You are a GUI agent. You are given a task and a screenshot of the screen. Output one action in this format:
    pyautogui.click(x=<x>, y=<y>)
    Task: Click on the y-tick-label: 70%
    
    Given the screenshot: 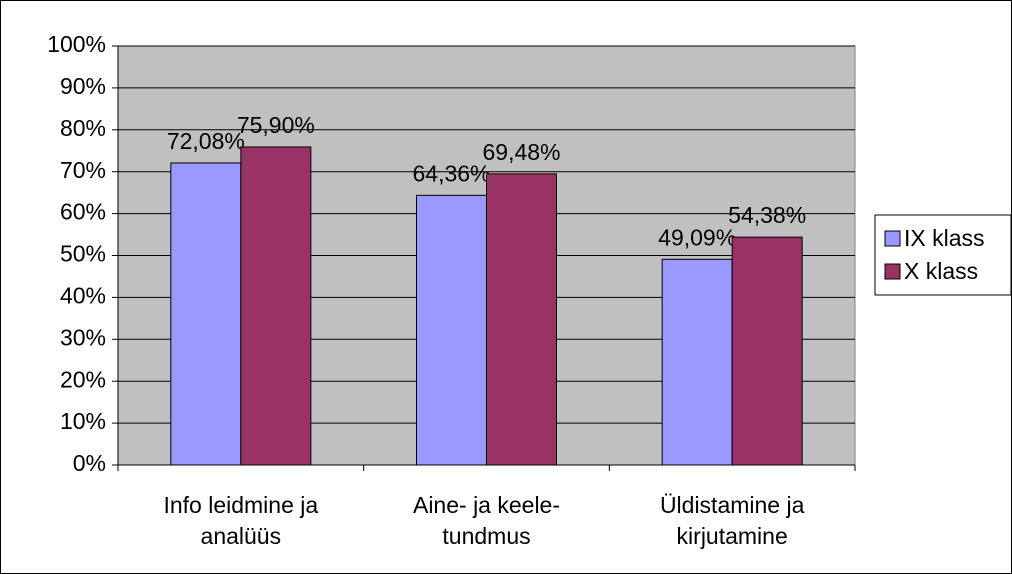 What is the action you would take?
    pyautogui.click(x=83, y=170)
    